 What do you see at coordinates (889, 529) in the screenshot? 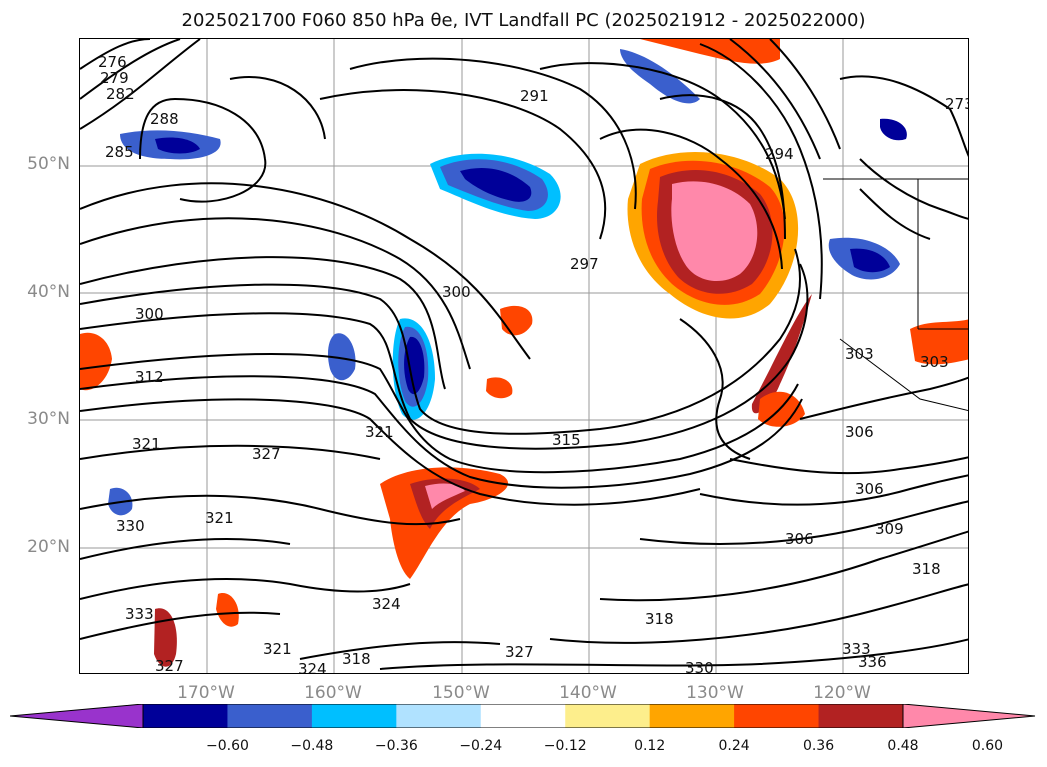
I see `contour-label: 309` at bounding box center [889, 529].